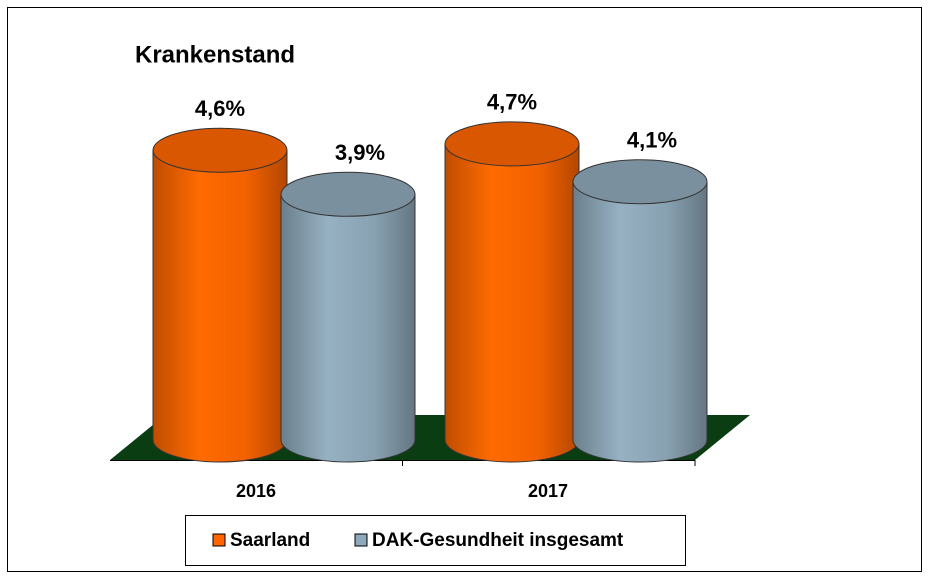  I want to click on data-label: 4,6%, so click(220, 108).